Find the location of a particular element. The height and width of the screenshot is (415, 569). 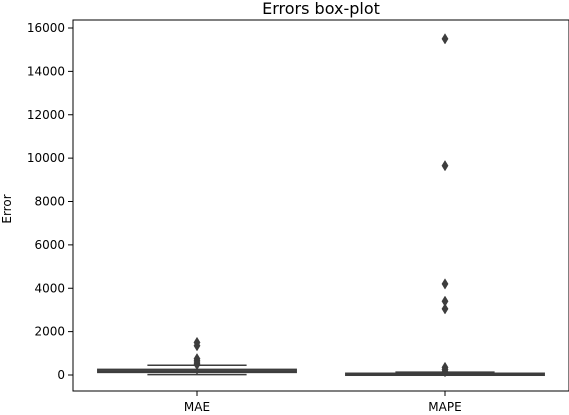

y-tick-label: 14000 is located at coordinates (46, 71).